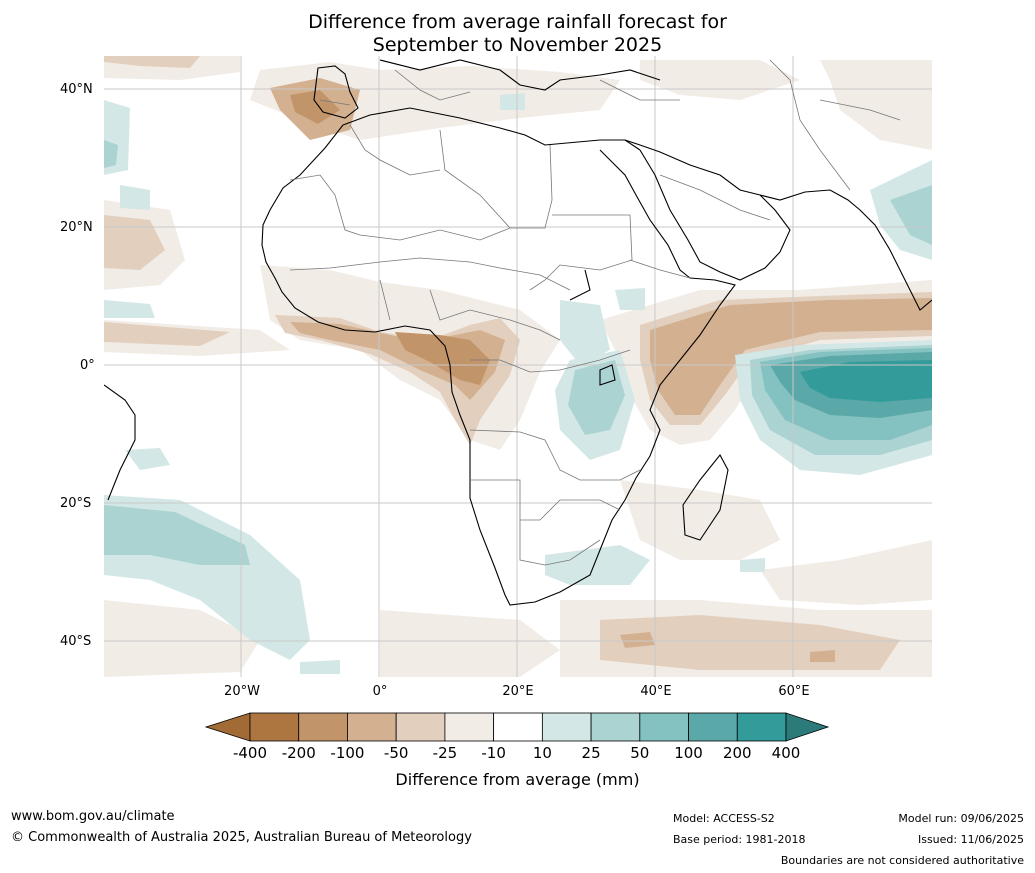 The height and width of the screenshot is (873, 1035). I want to click on colorbar-tick-label: 400, so click(786, 753).